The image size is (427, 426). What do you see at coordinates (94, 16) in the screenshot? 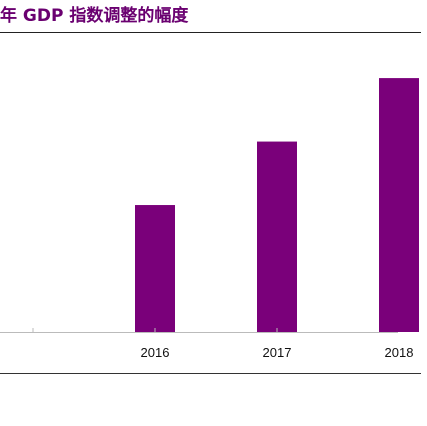
I see `chart-title: 年 GDP 指数调整的幅度` at bounding box center [94, 16].